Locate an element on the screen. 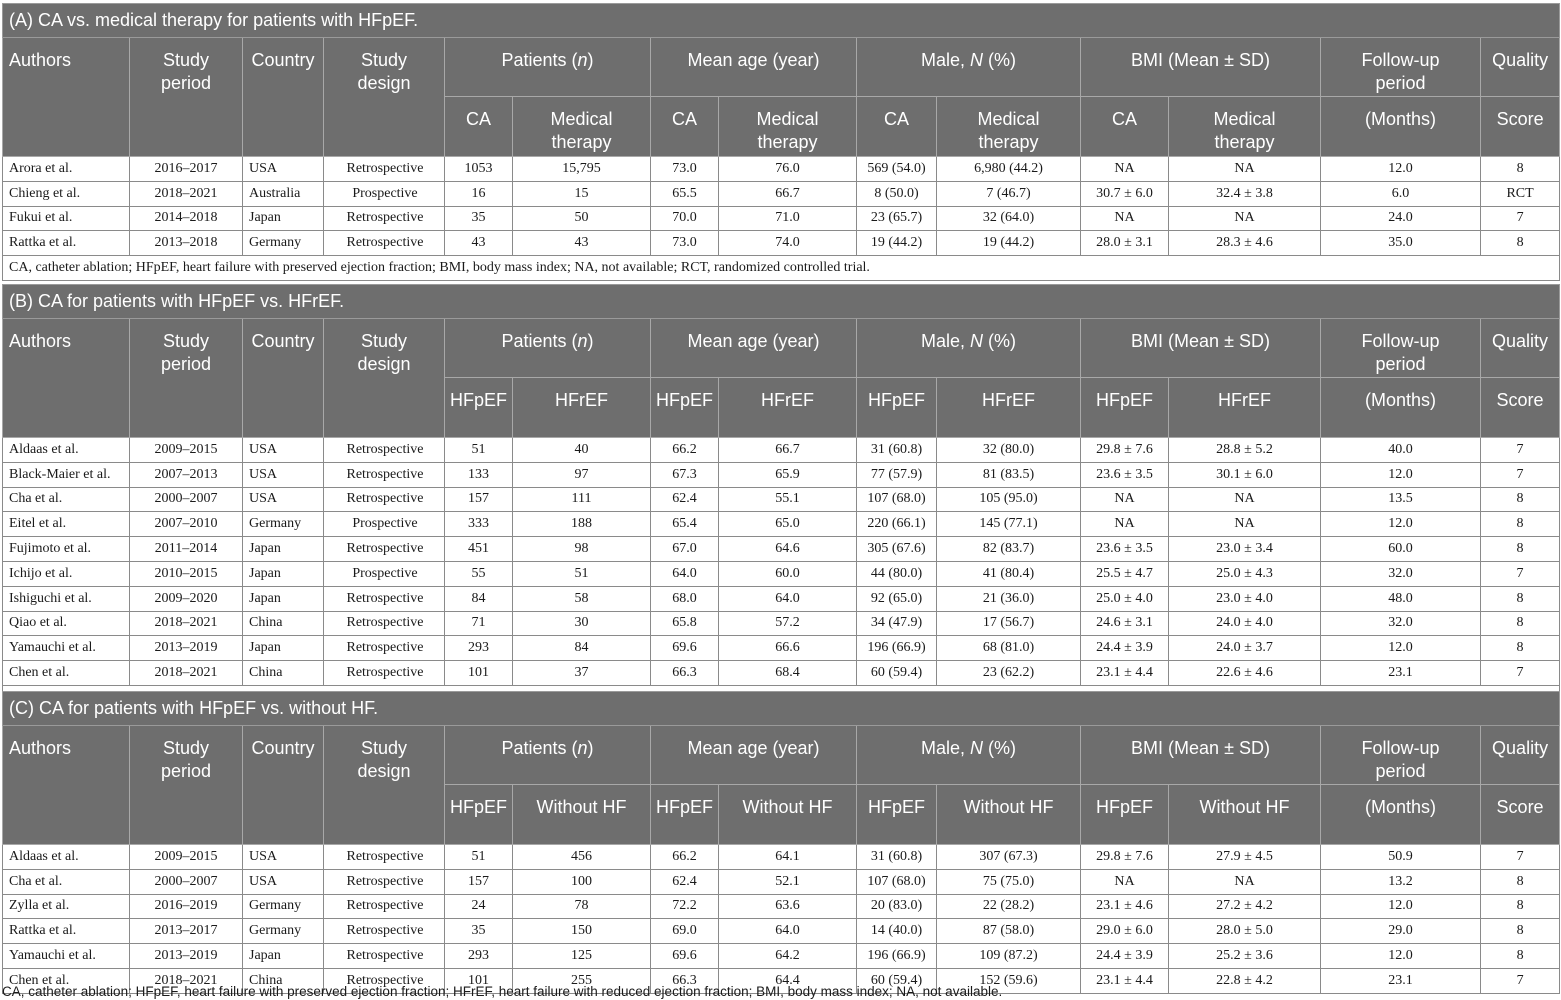 The image size is (1561, 1000). table-cell: 8 (50.0) is located at coordinates (896, 193).